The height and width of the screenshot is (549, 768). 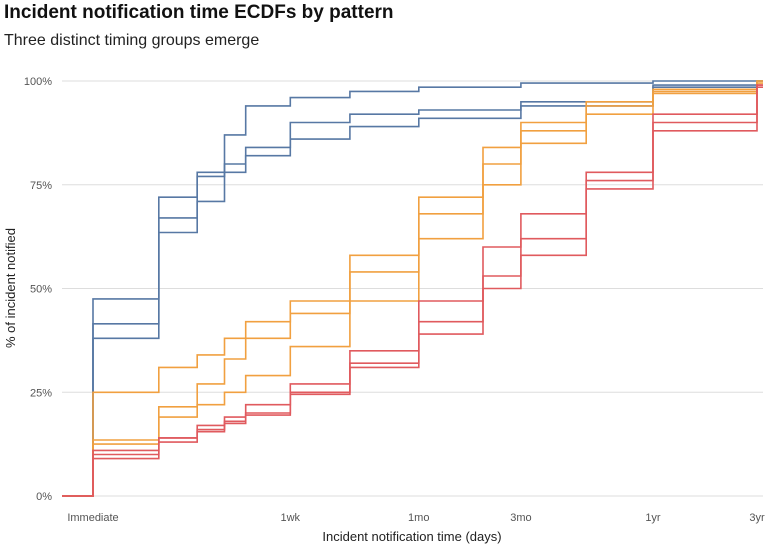 What do you see at coordinates (38, 82) in the screenshot?
I see `y-tick-label: 100%` at bounding box center [38, 82].